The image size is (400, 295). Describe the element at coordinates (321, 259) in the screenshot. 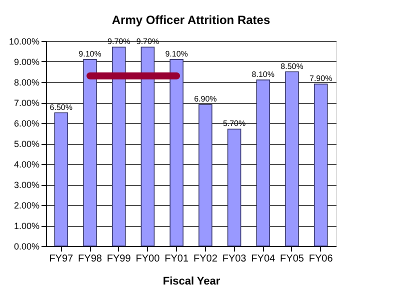

I see `x-tick-label: FY06` at that location.